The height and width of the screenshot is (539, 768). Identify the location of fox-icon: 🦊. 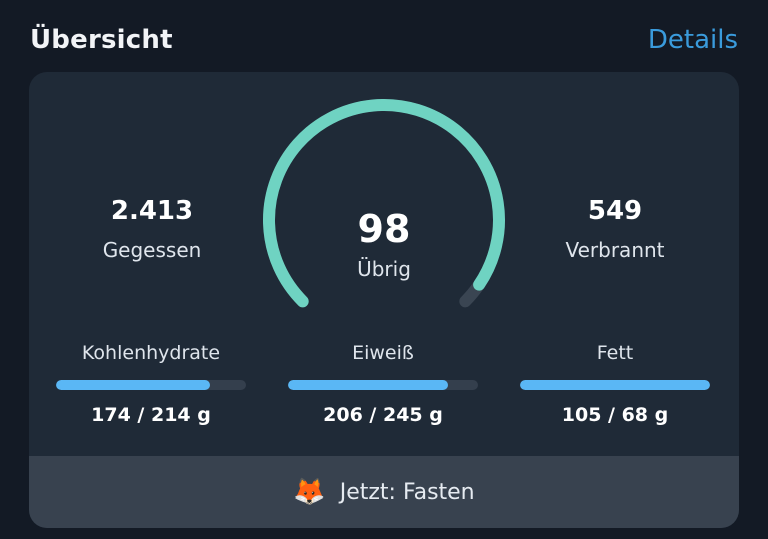
(309, 492).